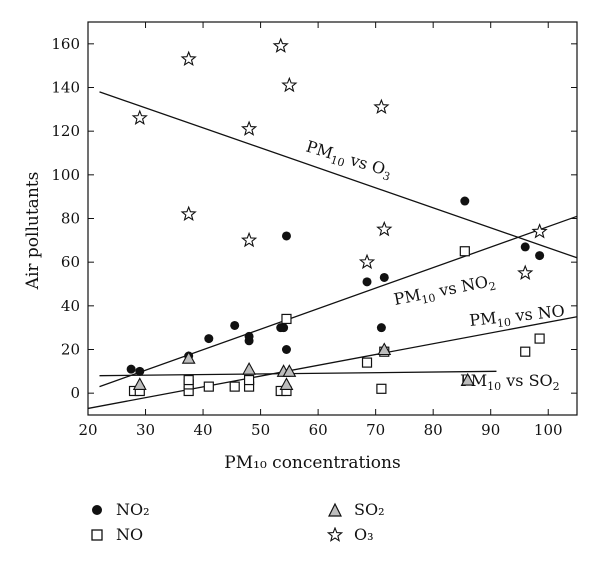  Describe the element at coordinates (433, 430) in the screenshot. I see `x-tick-label: 80` at that location.